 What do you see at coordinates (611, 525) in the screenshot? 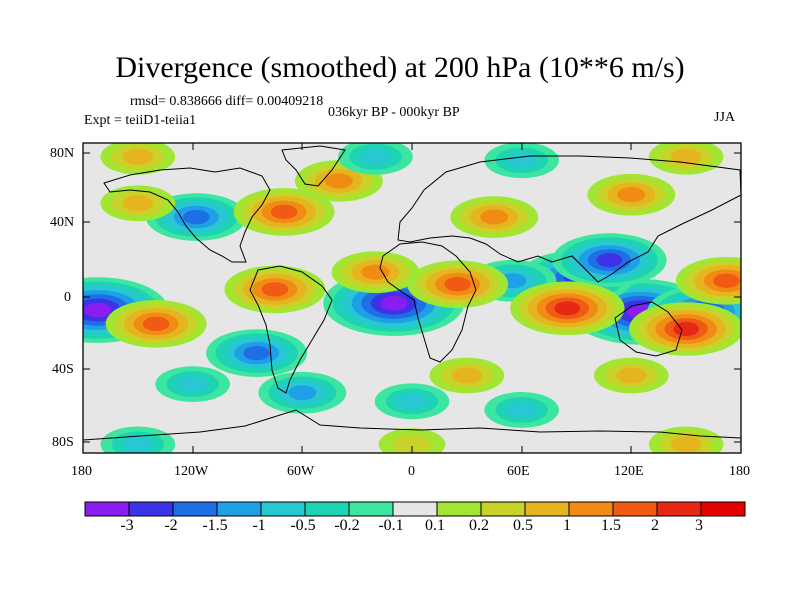
I see `colorbar-label: 1.5` at bounding box center [611, 525].